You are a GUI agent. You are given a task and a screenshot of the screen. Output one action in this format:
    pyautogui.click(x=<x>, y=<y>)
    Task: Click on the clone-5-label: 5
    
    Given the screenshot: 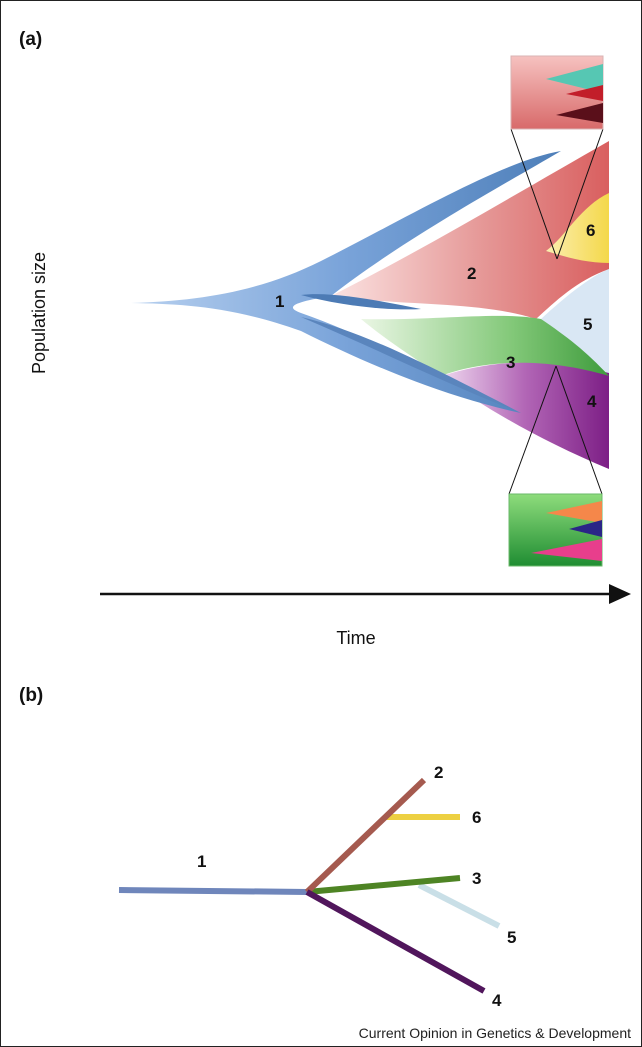 What is the action you would take?
    pyautogui.click(x=587, y=324)
    